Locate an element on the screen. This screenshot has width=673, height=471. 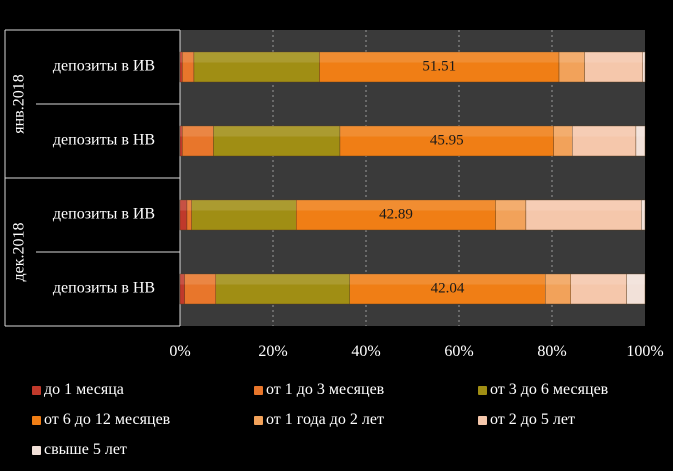
legend-item: от 1 года до 2 лет is located at coordinates (319, 420).